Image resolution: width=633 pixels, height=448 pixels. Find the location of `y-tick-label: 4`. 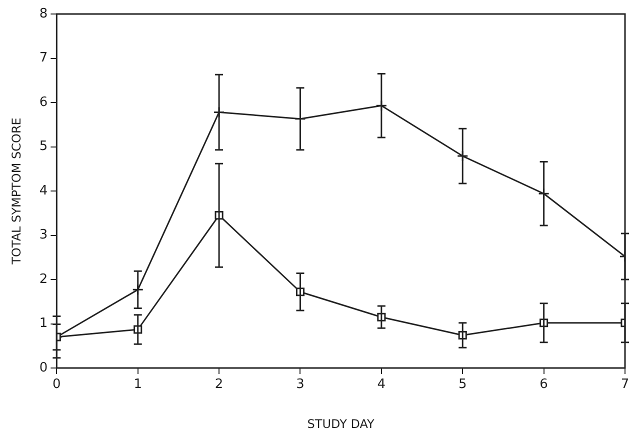

y-tick-label: 4 is located at coordinates (43, 190).